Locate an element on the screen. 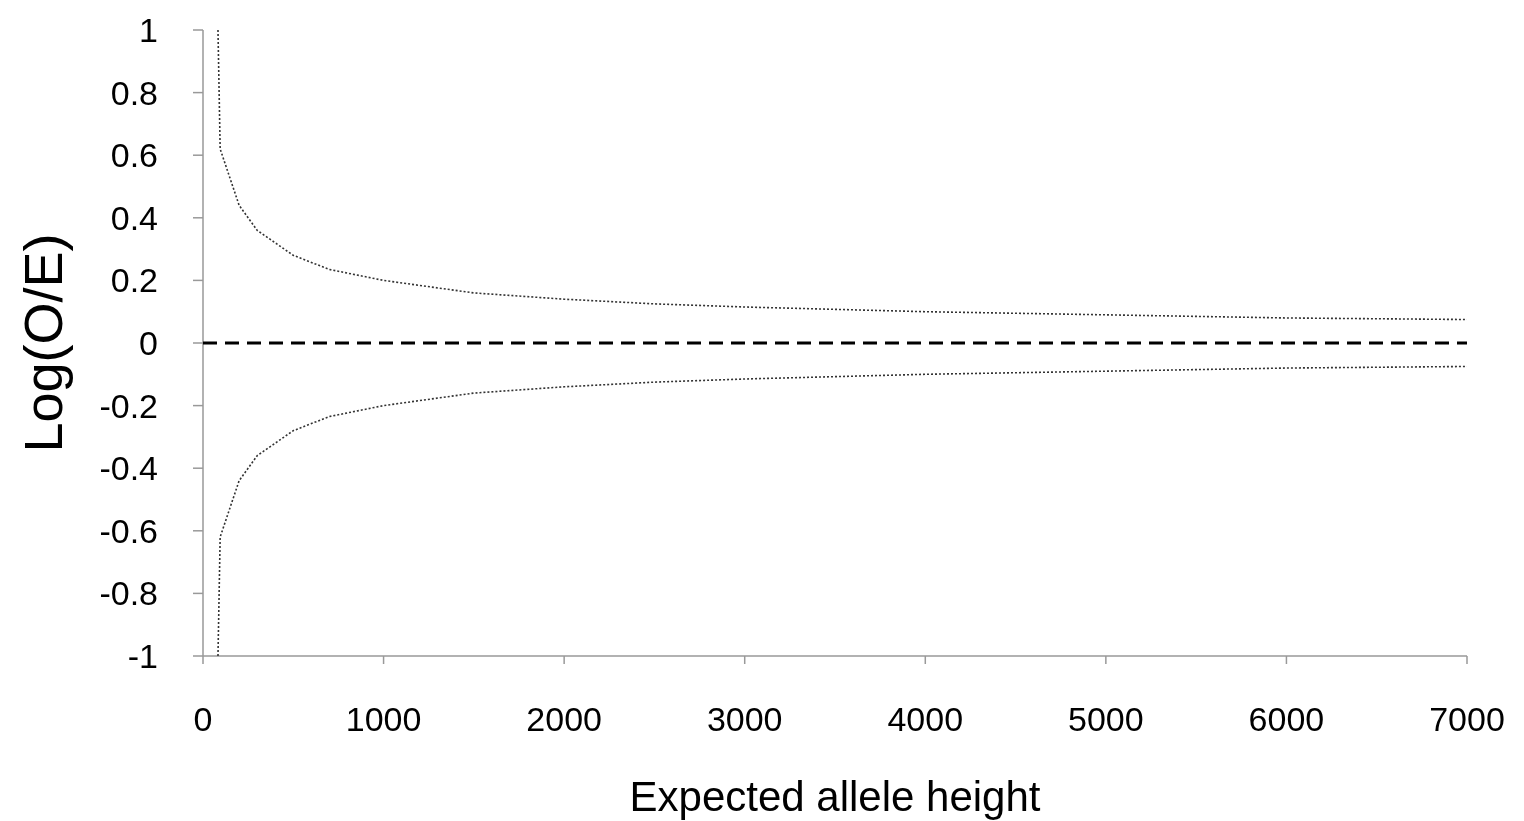 Image resolution: width=1524 pixels, height=821 pixels. x-tick-label: 1000 is located at coordinates (383, 719).